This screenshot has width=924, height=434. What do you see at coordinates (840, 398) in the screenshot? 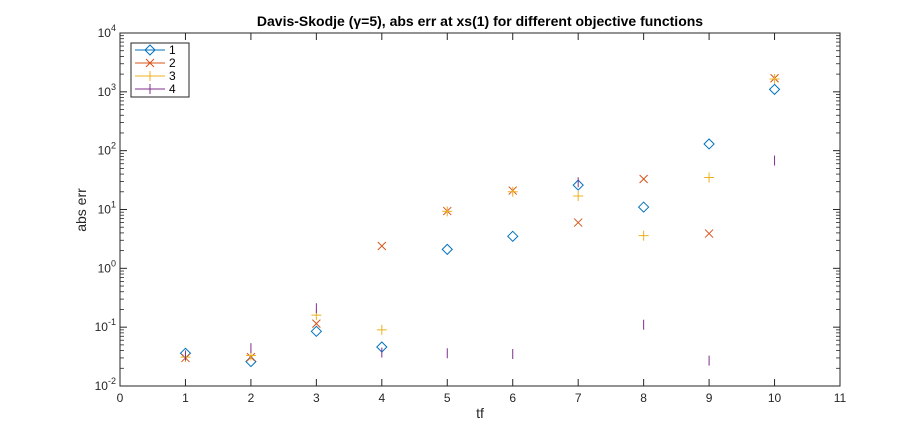
I see `x-tick-label: 11` at bounding box center [840, 398].